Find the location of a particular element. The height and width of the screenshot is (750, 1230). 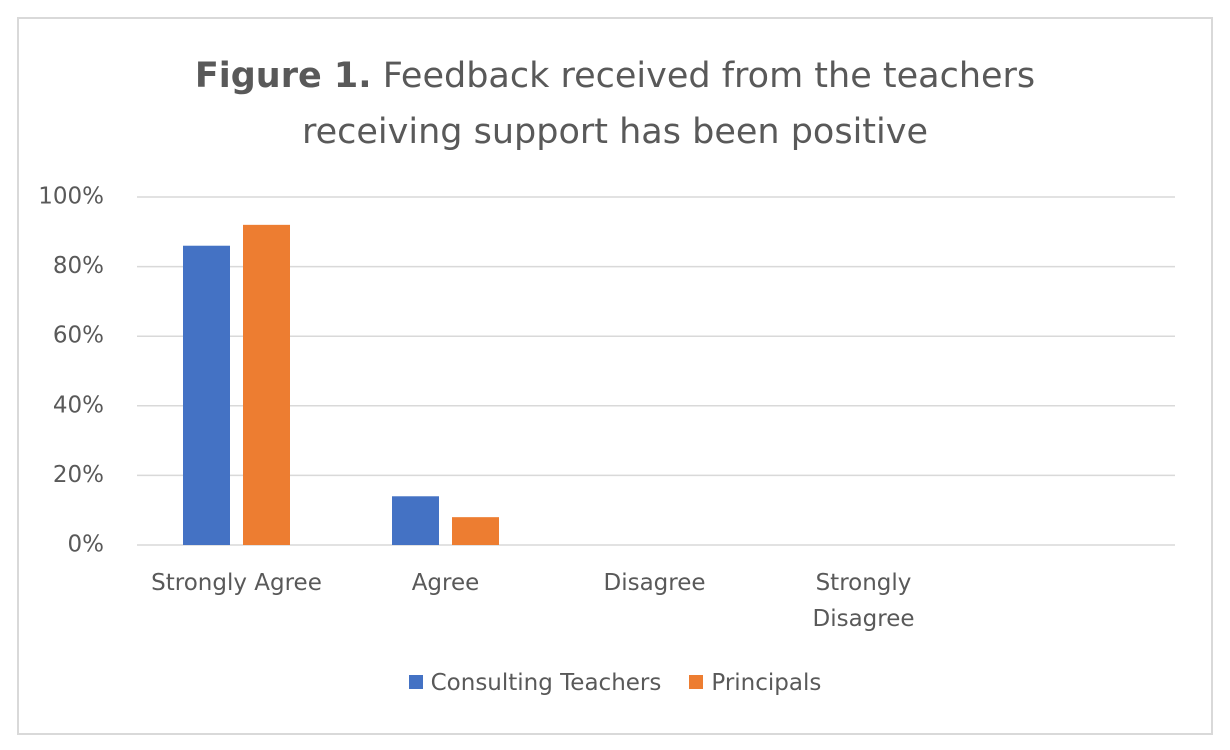

title-number: Figure 1. is located at coordinates (283, 76).